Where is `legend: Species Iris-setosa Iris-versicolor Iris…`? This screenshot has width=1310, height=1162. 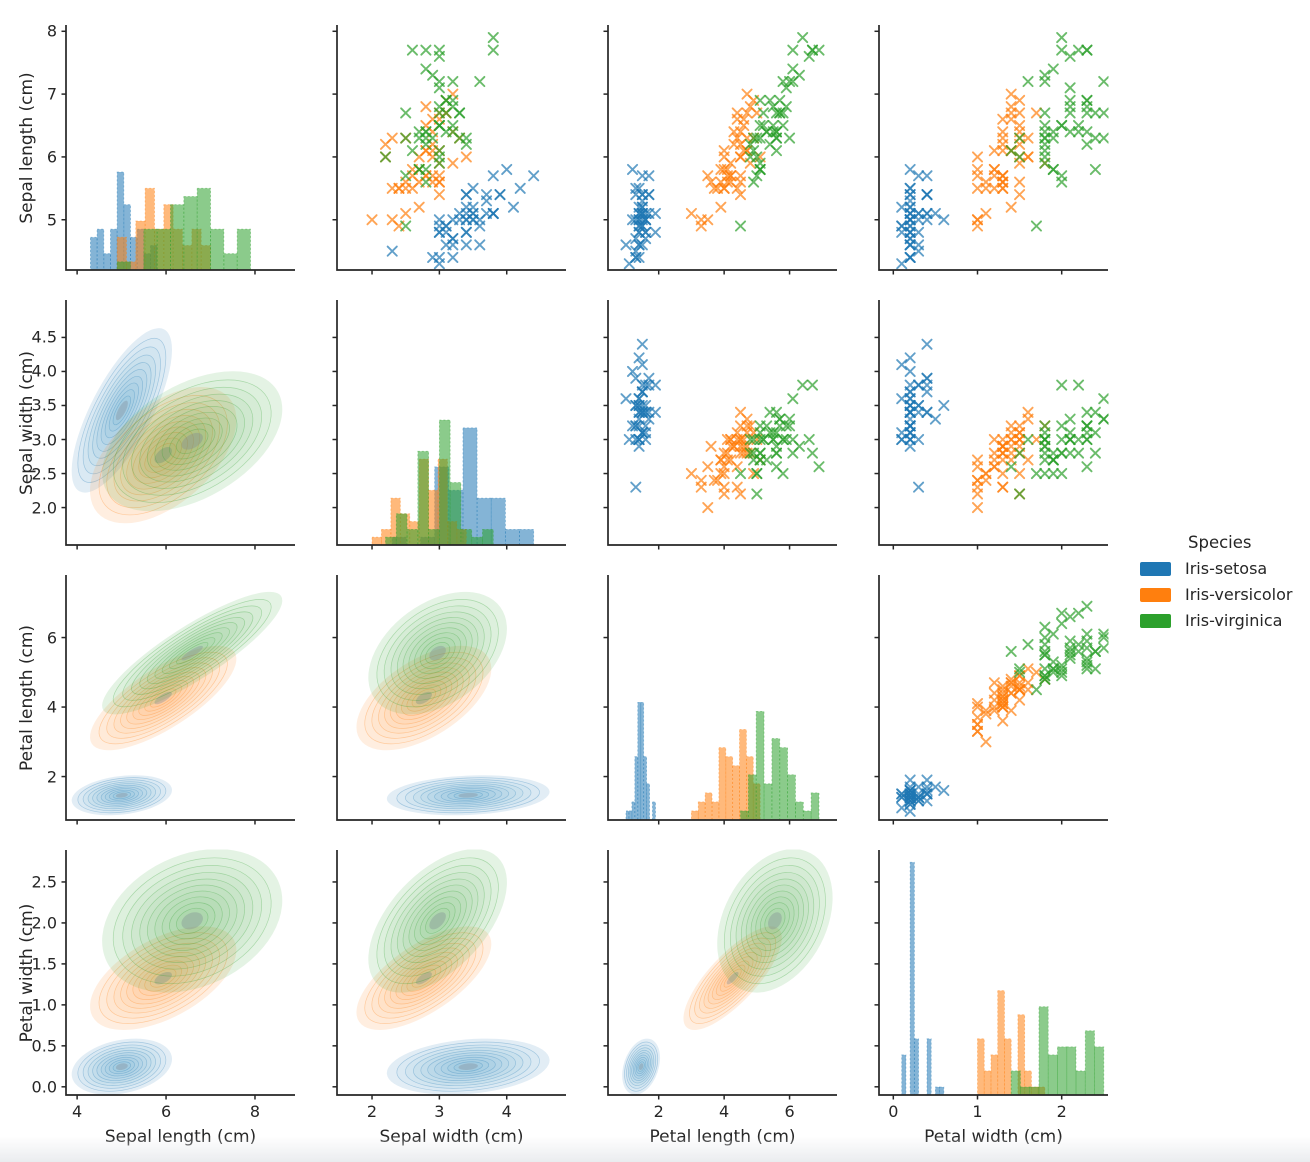
legend: Species Iris-setosa Iris-versicolor Iris… is located at coordinates (1225, 581).